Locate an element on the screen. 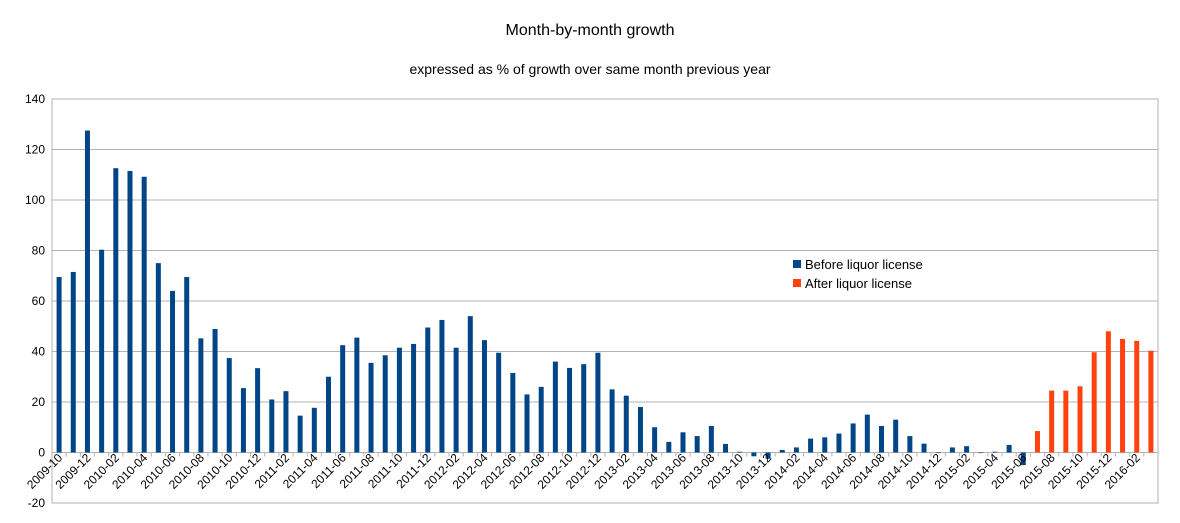 Image resolution: width=1180 pixels, height=523 pixels. y-tick-label: 100 is located at coordinates (35, 200).